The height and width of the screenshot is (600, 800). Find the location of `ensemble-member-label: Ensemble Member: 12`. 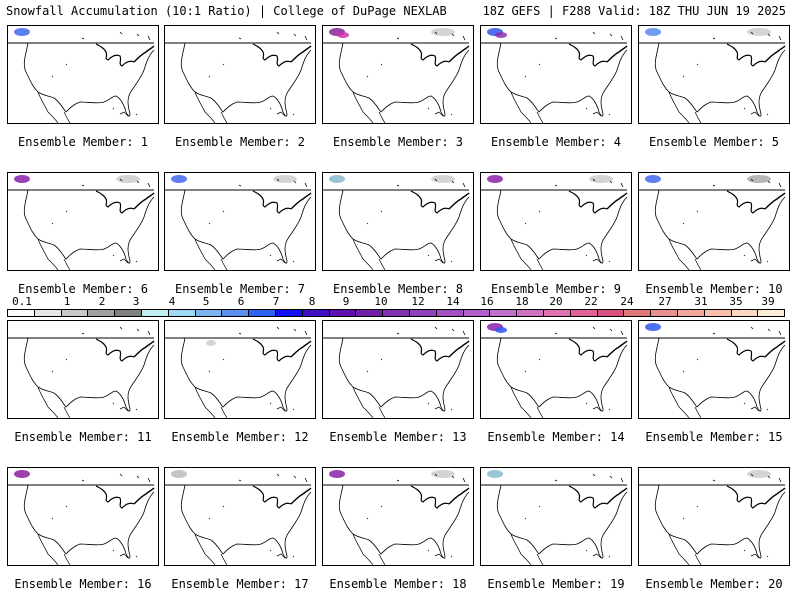

ensemble-member-label: Ensemble Member: 12 is located at coordinates (240, 437).